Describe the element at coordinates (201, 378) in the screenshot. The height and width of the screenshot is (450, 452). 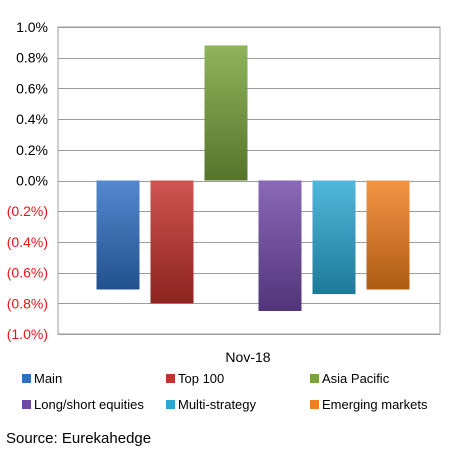
I see `legend-label: Top 100` at that location.